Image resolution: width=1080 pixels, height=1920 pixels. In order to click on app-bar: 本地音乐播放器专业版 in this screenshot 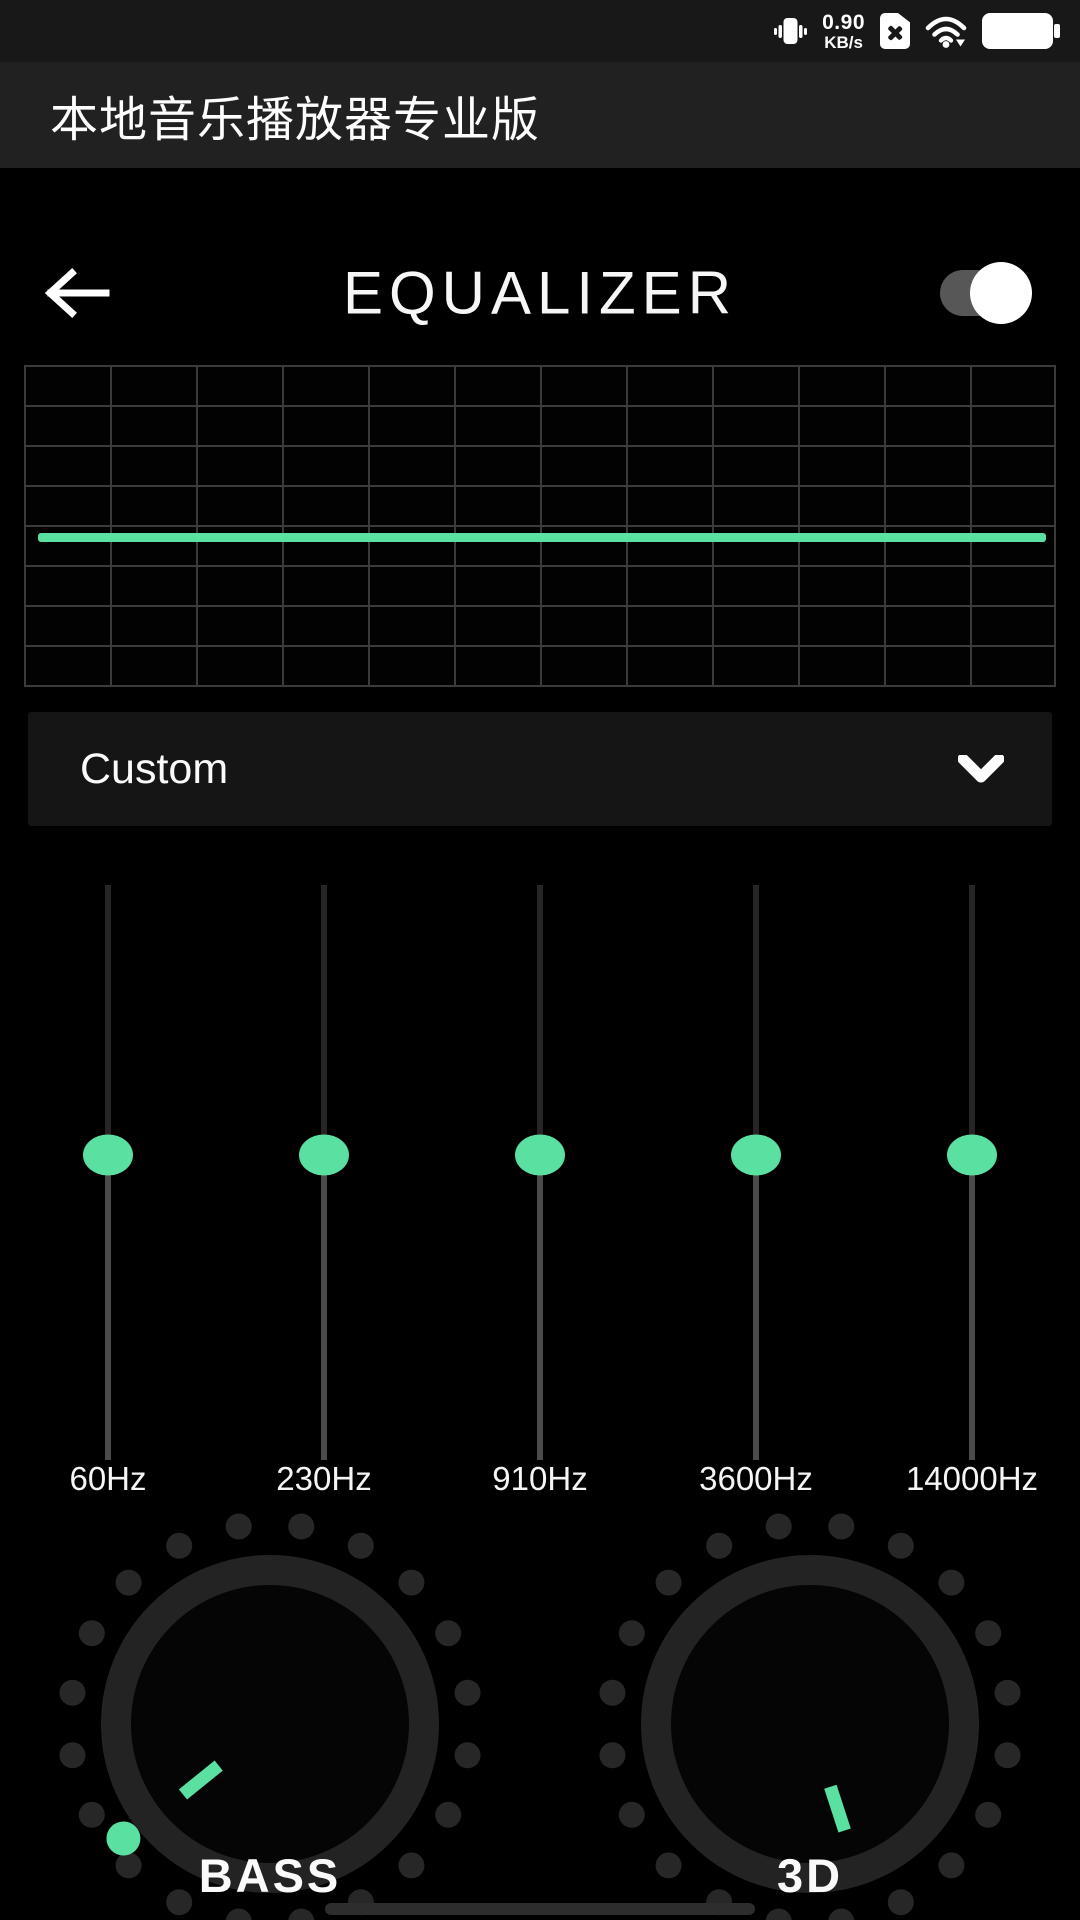, I will do `click(540, 115)`.